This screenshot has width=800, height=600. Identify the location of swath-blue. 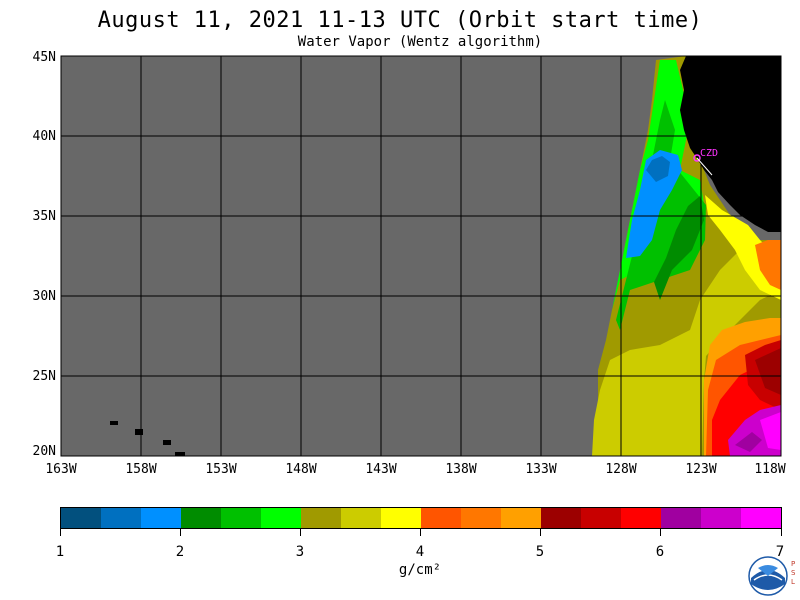
(654, 204).